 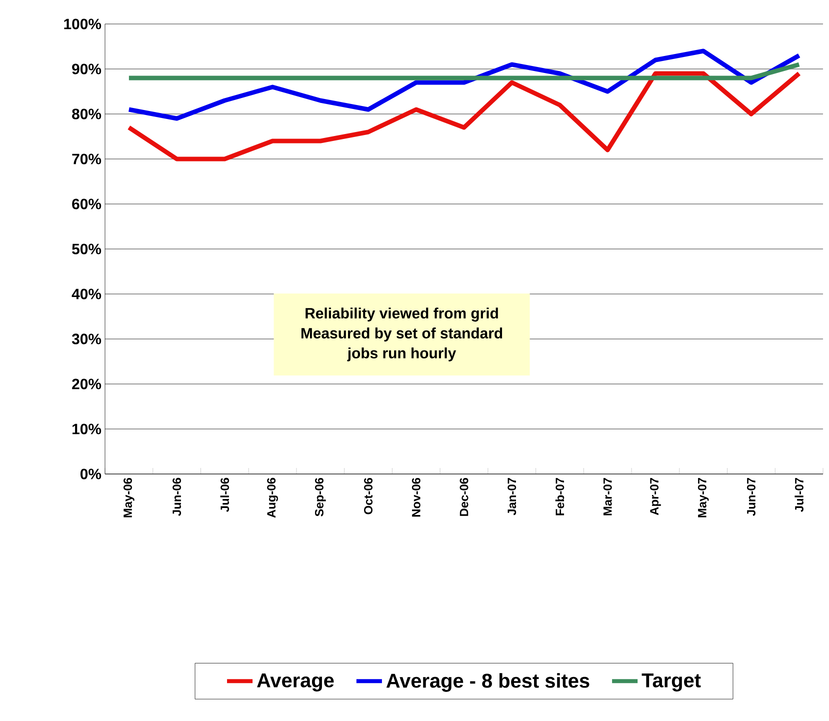 What do you see at coordinates (703, 498) in the screenshot?
I see `x-tick-label: May-07` at bounding box center [703, 498].